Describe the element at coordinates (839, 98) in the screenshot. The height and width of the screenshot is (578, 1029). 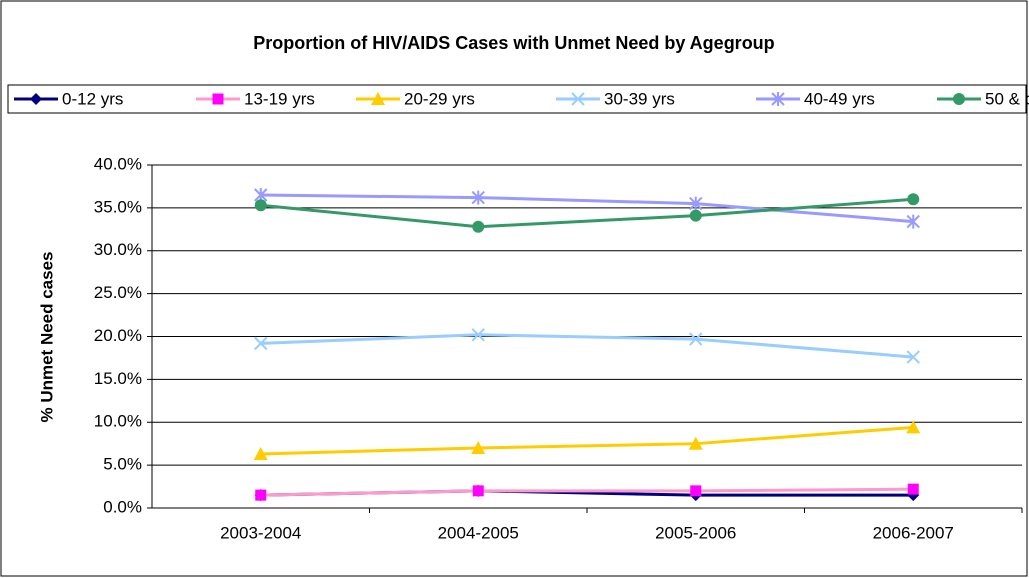
I see `legend-label: 40-49 yrs` at that location.